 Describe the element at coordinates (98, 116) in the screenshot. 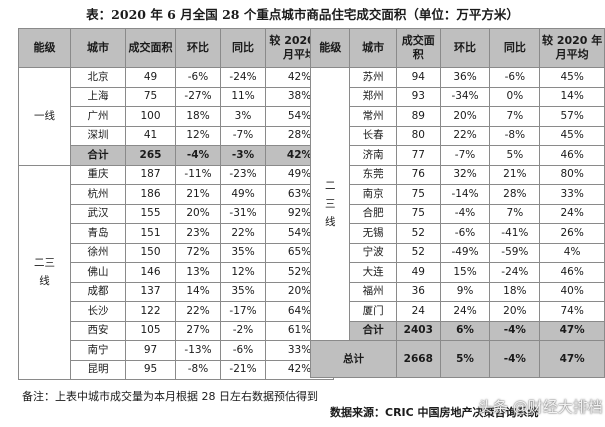

I see `city-cell: 广州` at that location.